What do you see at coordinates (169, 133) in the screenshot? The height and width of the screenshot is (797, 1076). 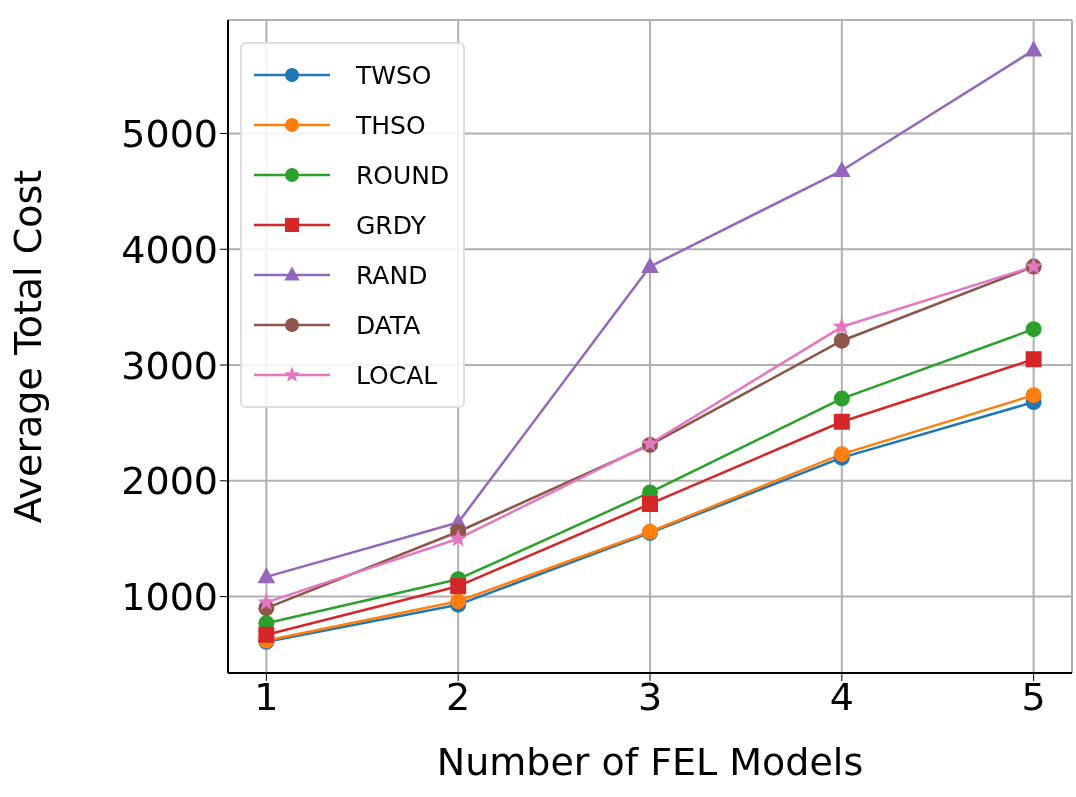 I see `y-tick-label: 5000` at bounding box center [169, 133].